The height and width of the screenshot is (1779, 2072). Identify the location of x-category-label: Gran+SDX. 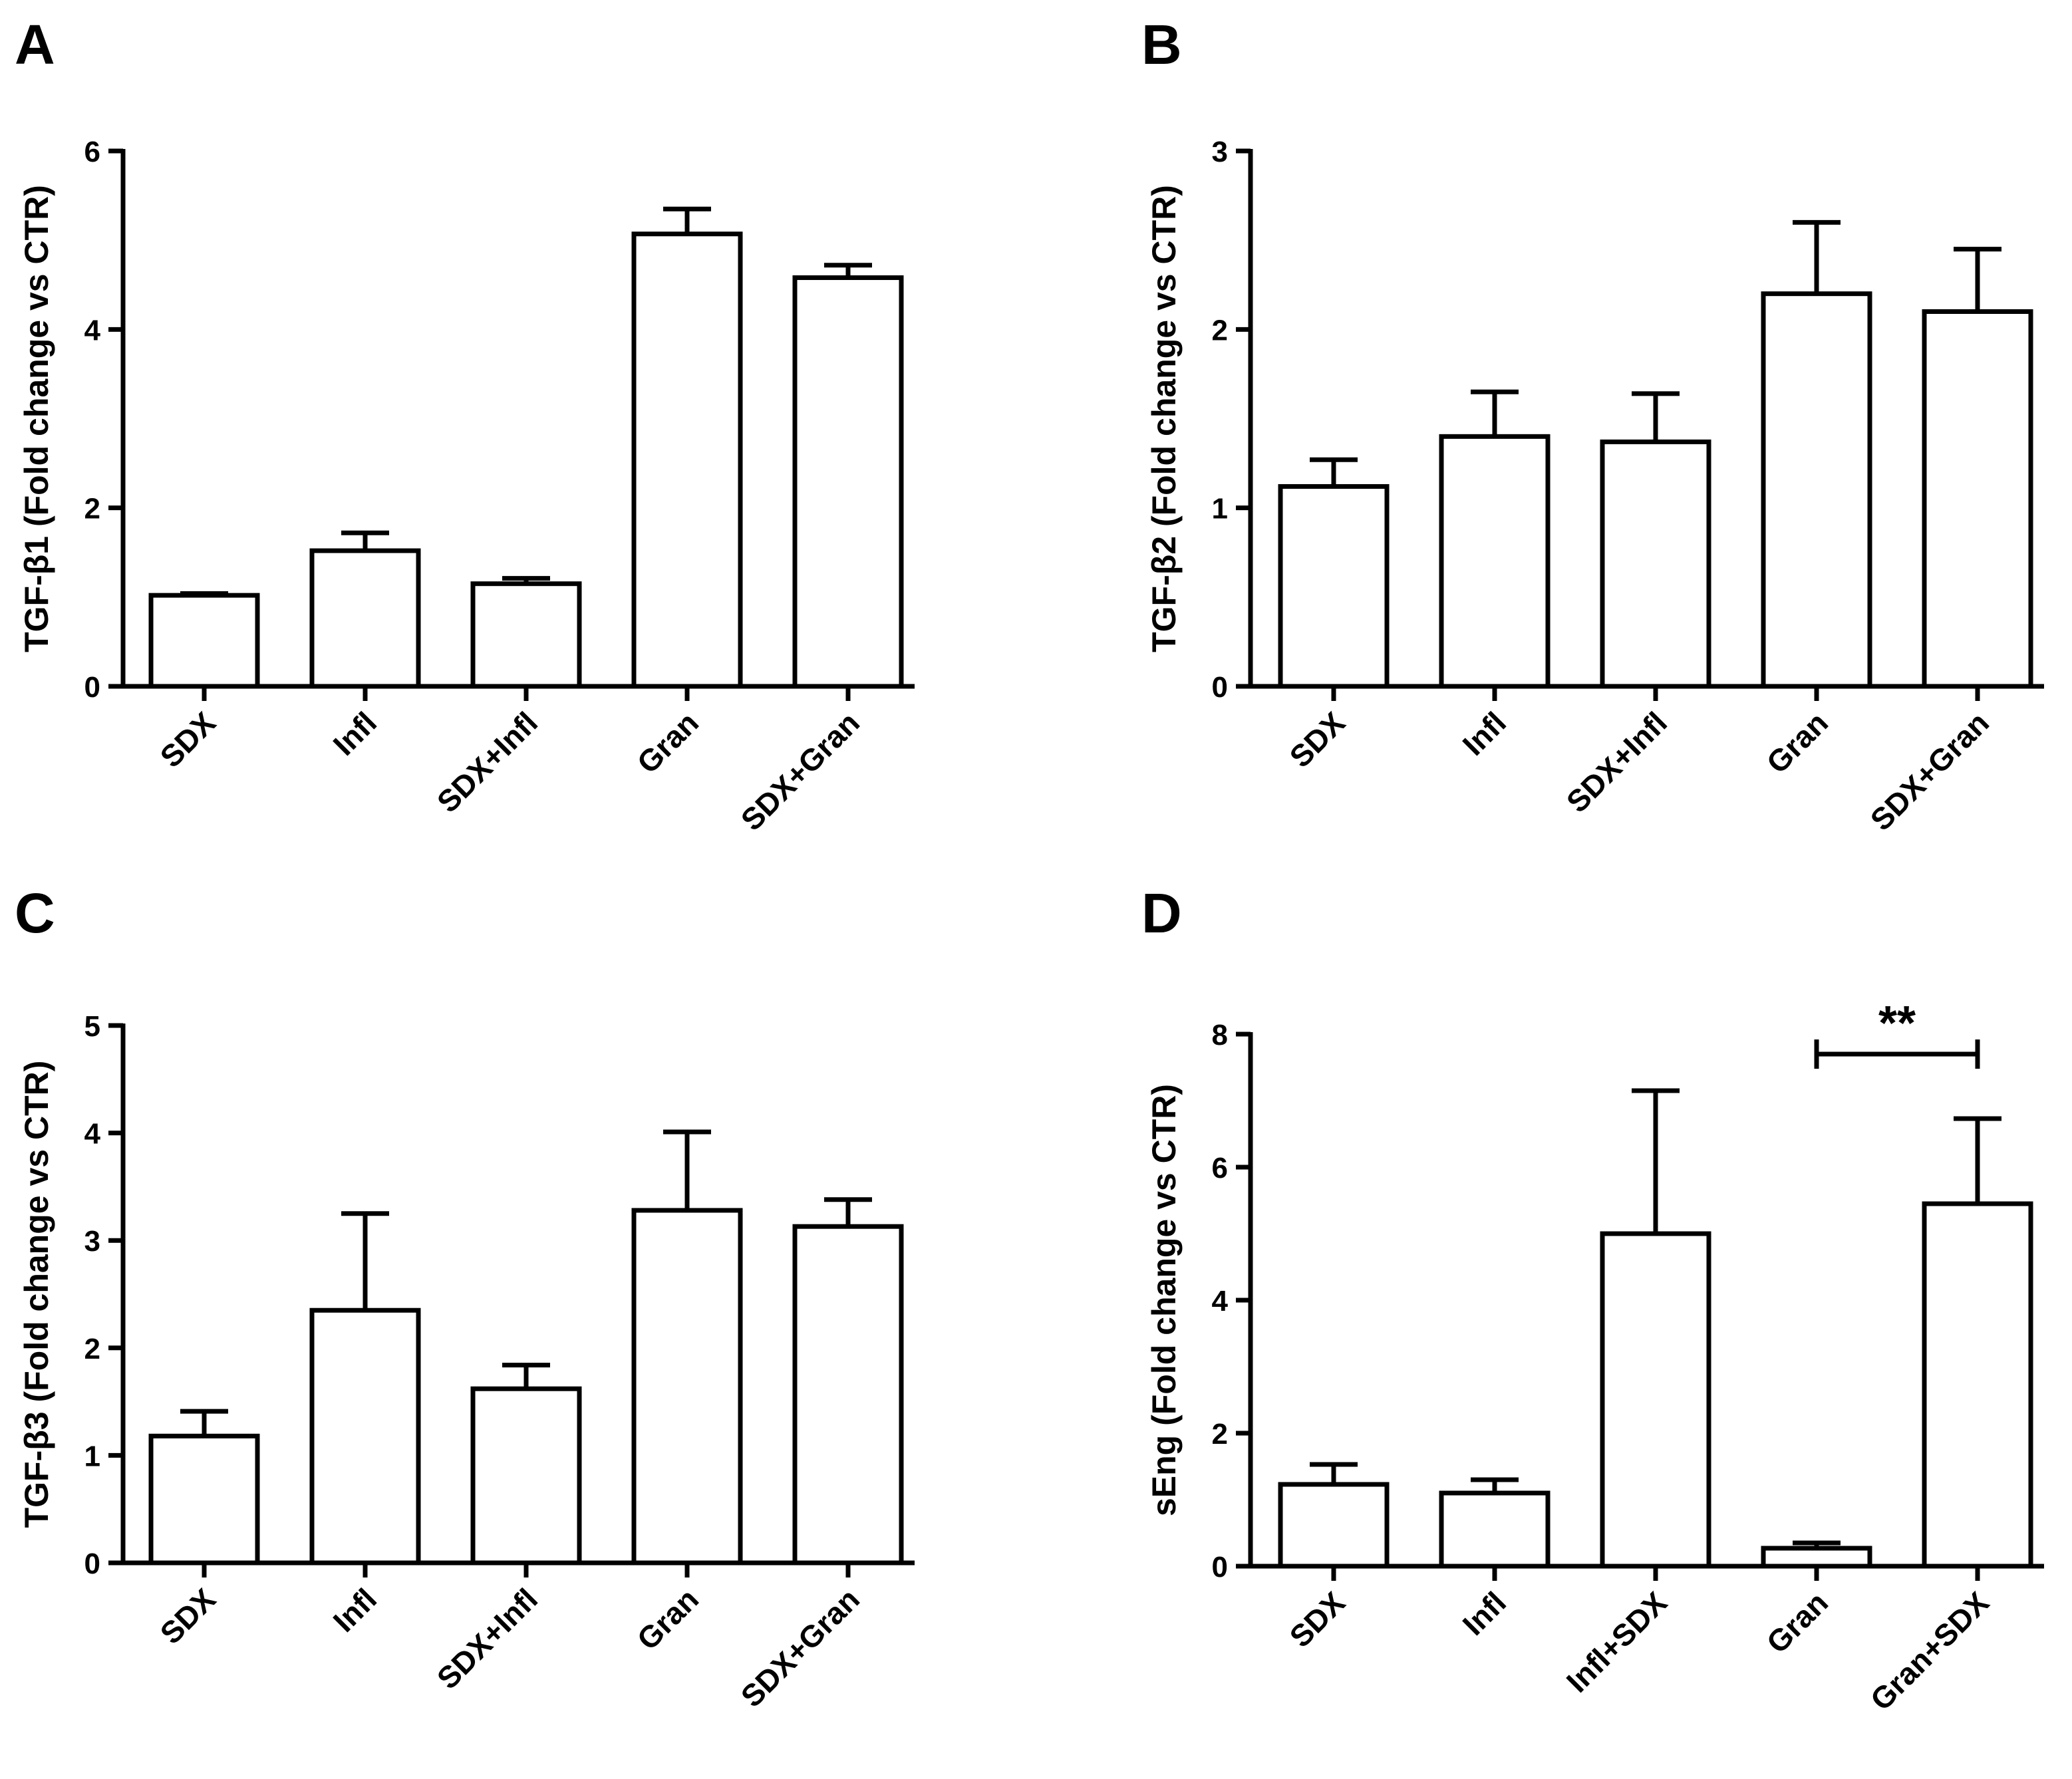
(1930, 1651).